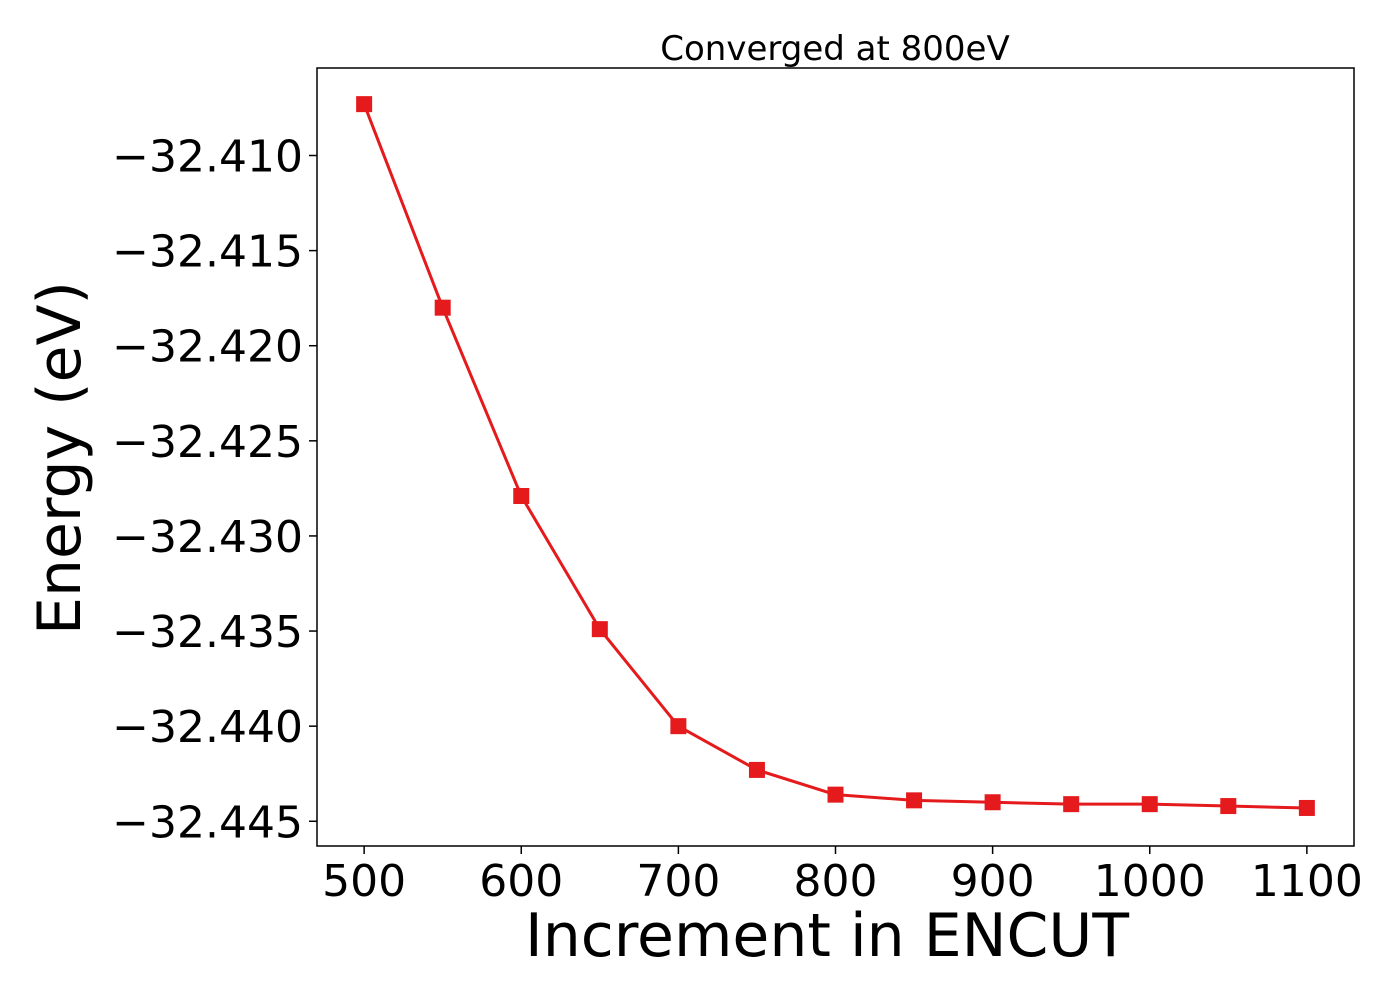  I want to click on x-tick-label: 1100, so click(1307, 881).